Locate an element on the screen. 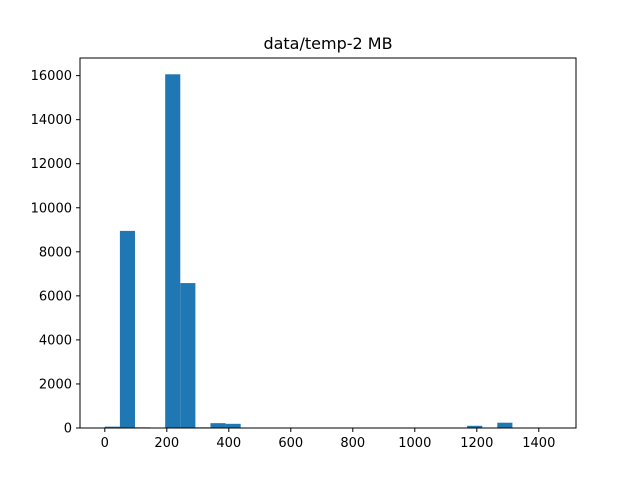 Image resolution: width=640 pixels, height=480 pixels. y-tick-label: 14000 is located at coordinates (51, 120).